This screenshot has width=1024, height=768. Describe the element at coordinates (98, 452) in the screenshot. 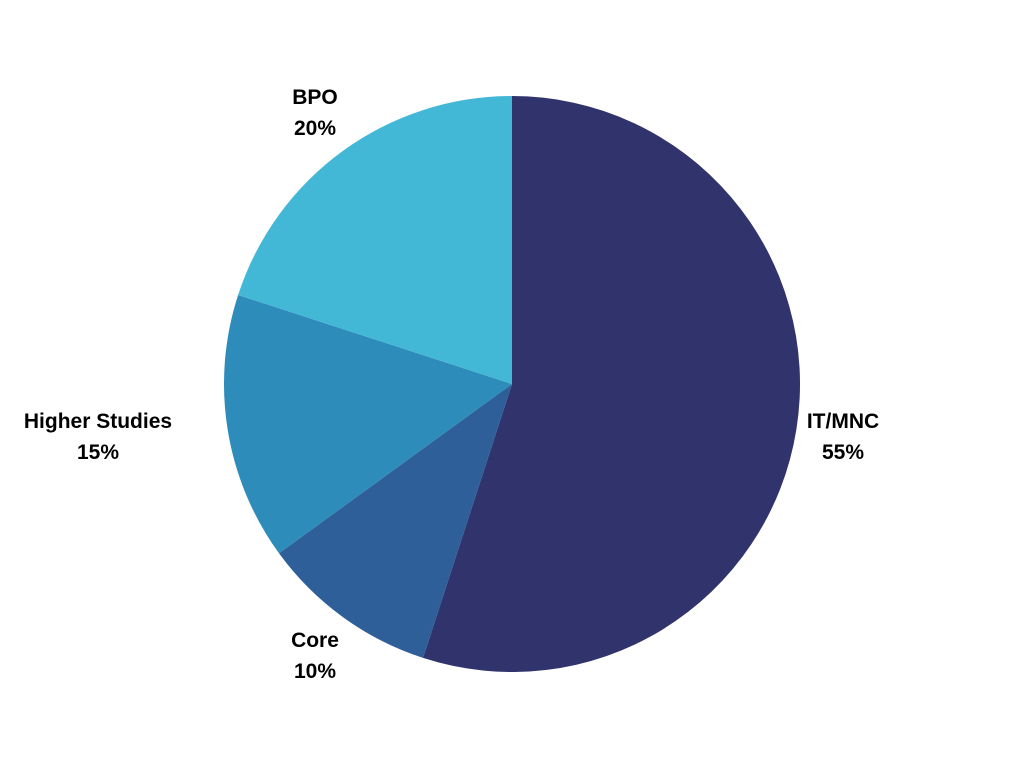

I see `slice-value-higher-studies: 15%` at that location.